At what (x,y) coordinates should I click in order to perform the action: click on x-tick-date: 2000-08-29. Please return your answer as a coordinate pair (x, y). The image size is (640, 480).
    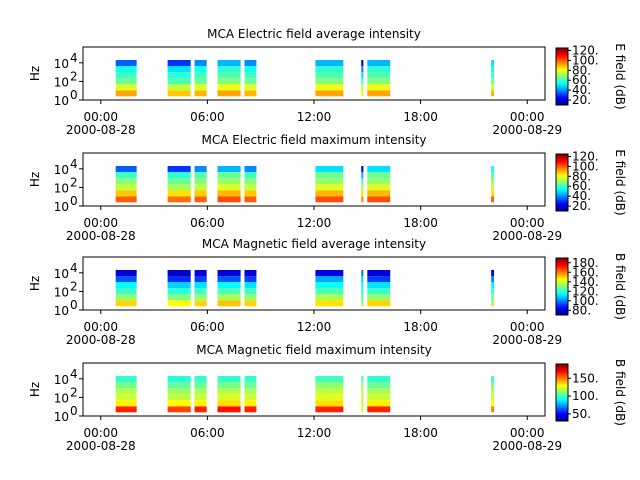
    Looking at the image, I should click on (527, 236).